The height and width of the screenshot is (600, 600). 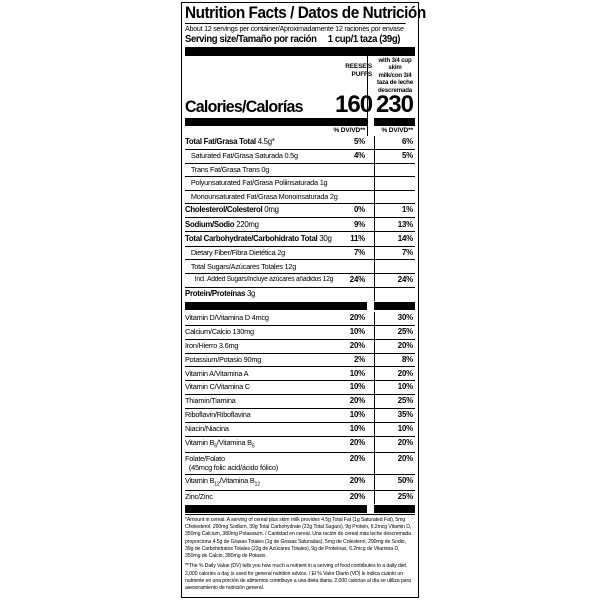 What do you see at coordinates (300, 293) in the screenshot?
I see `table-row: Protein/Proteínas 3g` at bounding box center [300, 293].